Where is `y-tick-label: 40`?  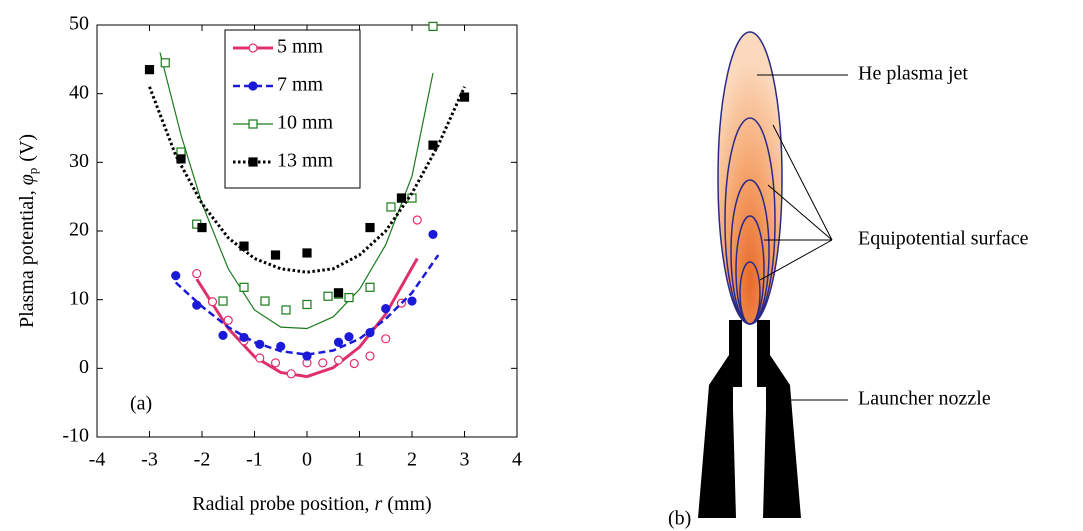
y-tick-label: 40 is located at coordinates (79, 92).